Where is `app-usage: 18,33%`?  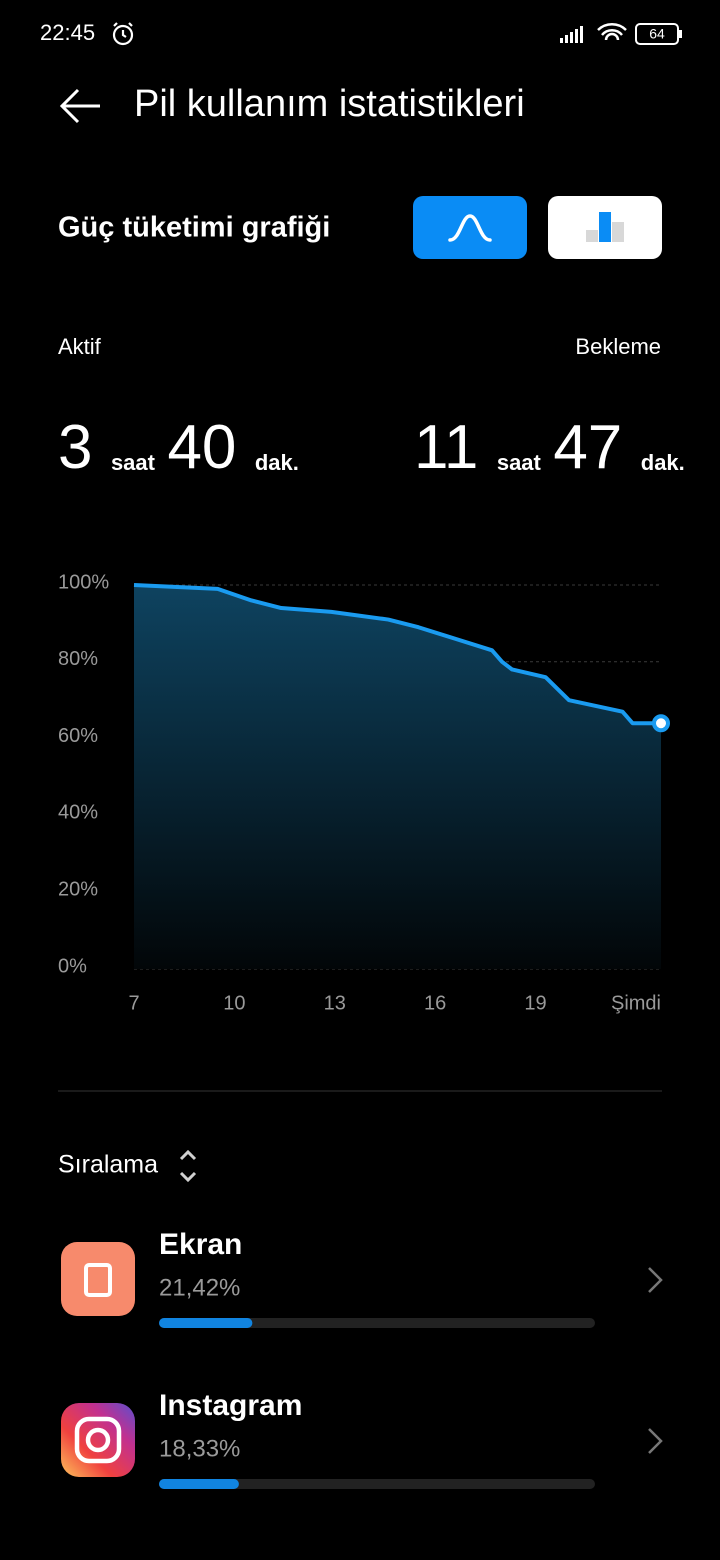
app-usage: 18,33% is located at coordinates (199, 1448).